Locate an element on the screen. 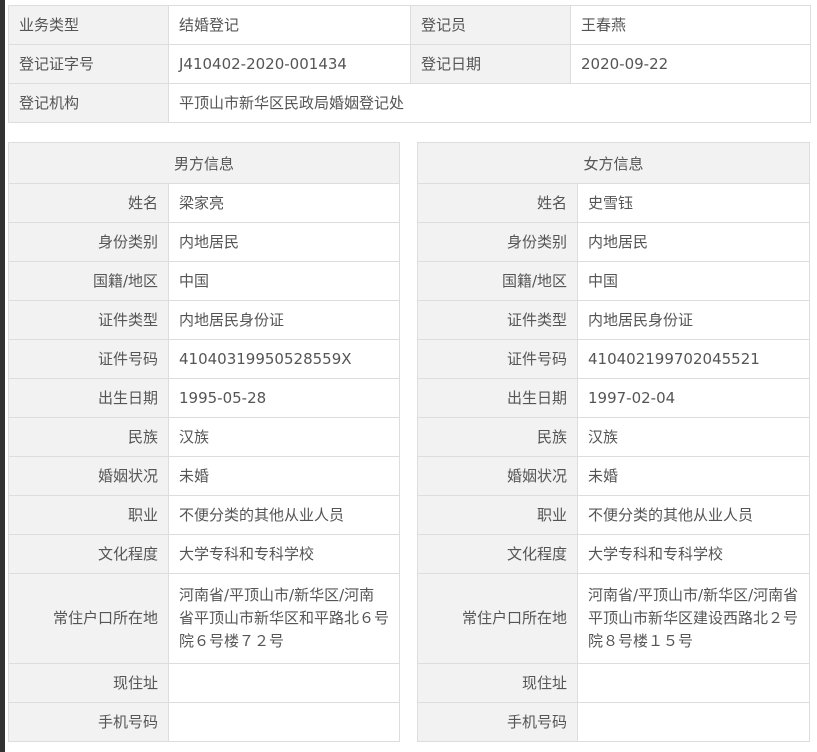 Image resolution: width=817 pixels, height=752 pixels. field-value: 410402199702045521 is located at coordinates (693, 359).